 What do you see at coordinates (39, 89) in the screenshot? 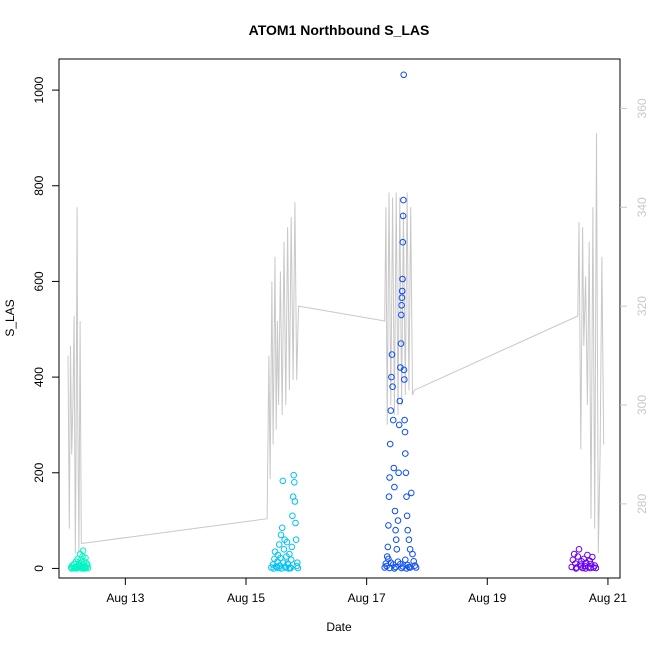
I see `y-tick-label: 1000` at bounding box center [39, 89].